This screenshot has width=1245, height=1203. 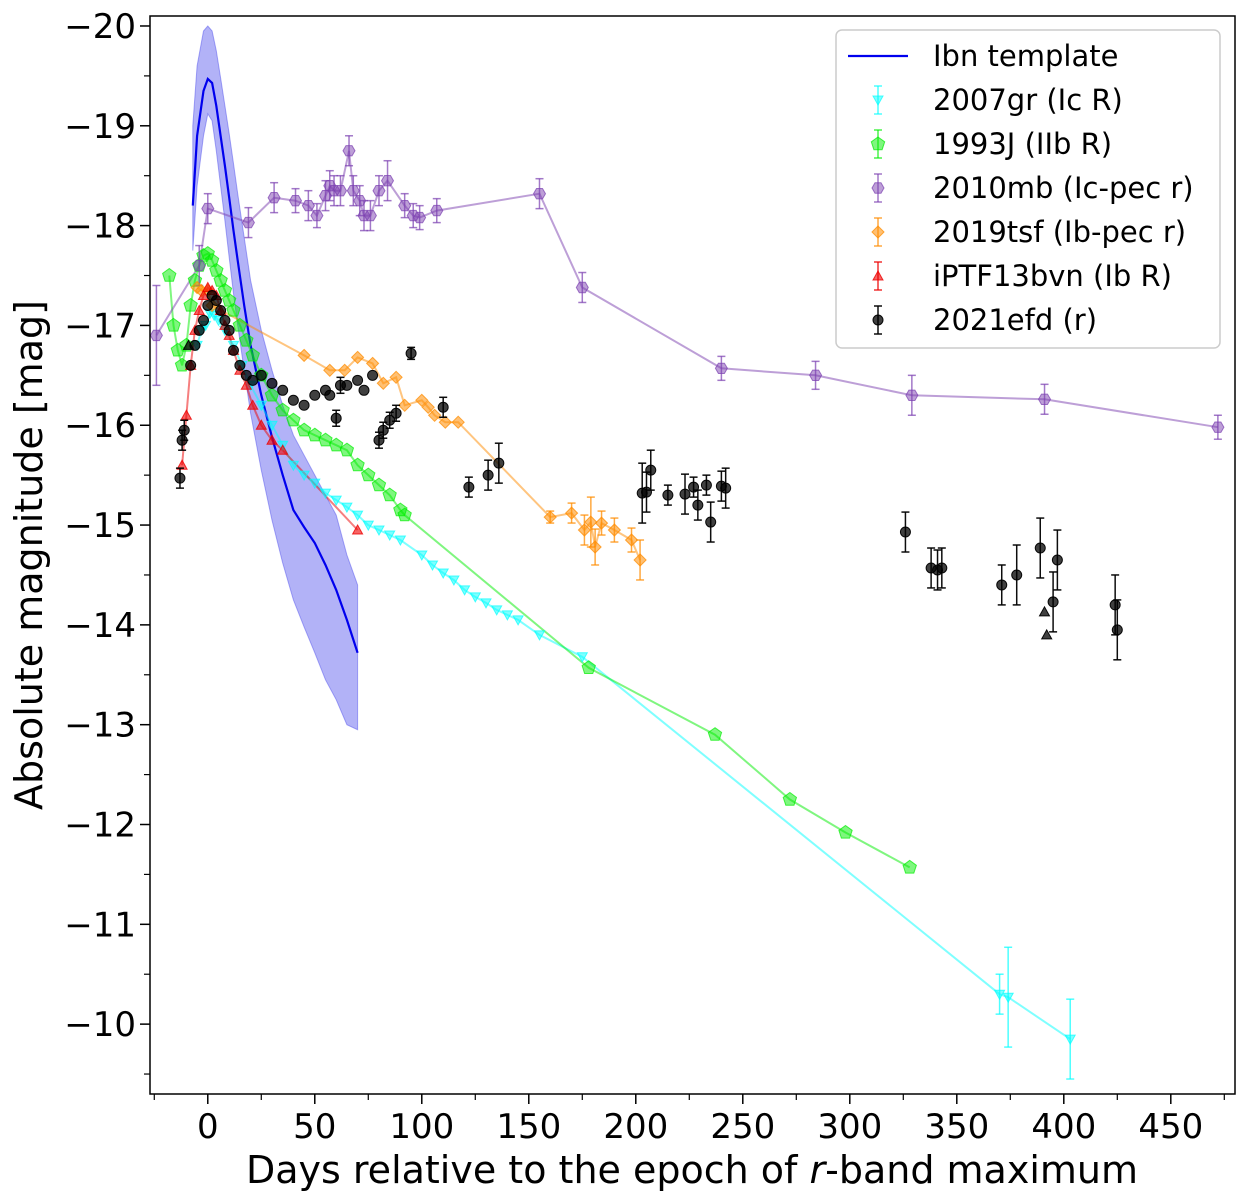 What do you see at coordinates (1015, 320) in the screenshot?
I see `legend-2021efd-r-label: 2021efd (r)` at bounding box center [1015, 320].